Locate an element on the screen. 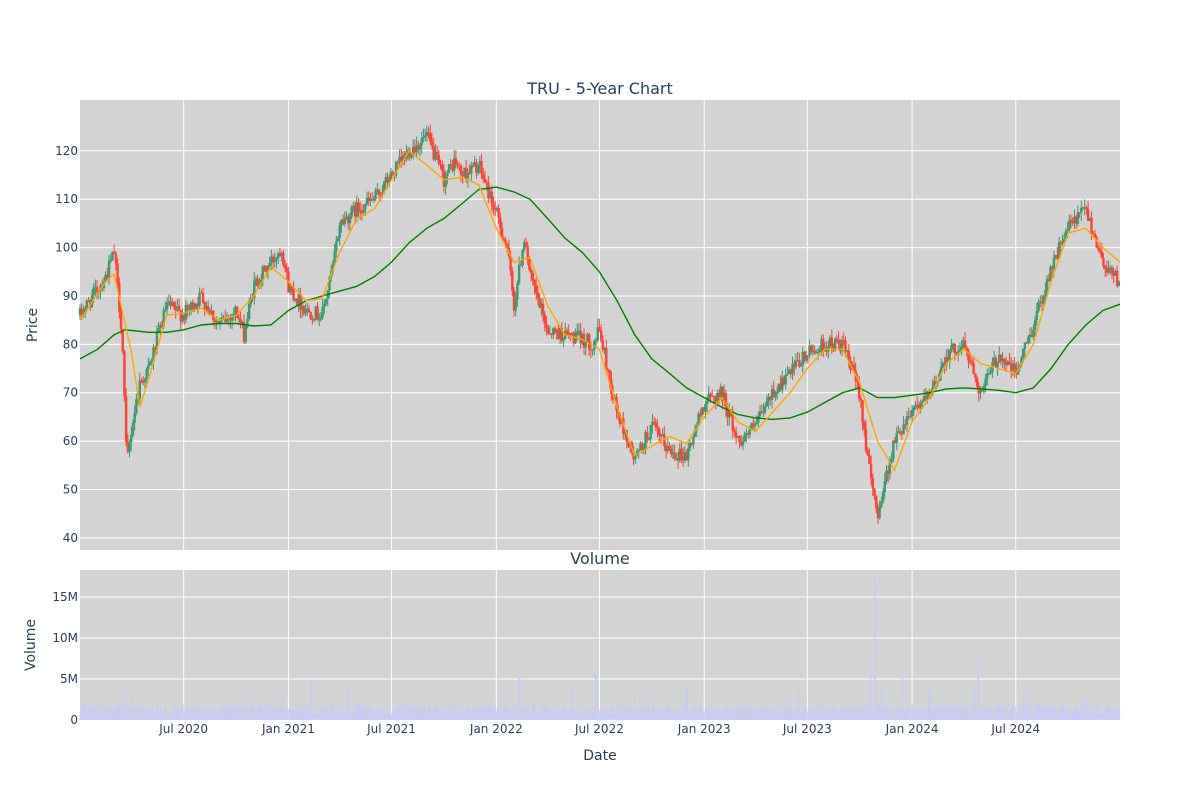 The height and width of the screenshot is (800, 1200). volume-chart-title: Volume is located at coordinates (600, 558).